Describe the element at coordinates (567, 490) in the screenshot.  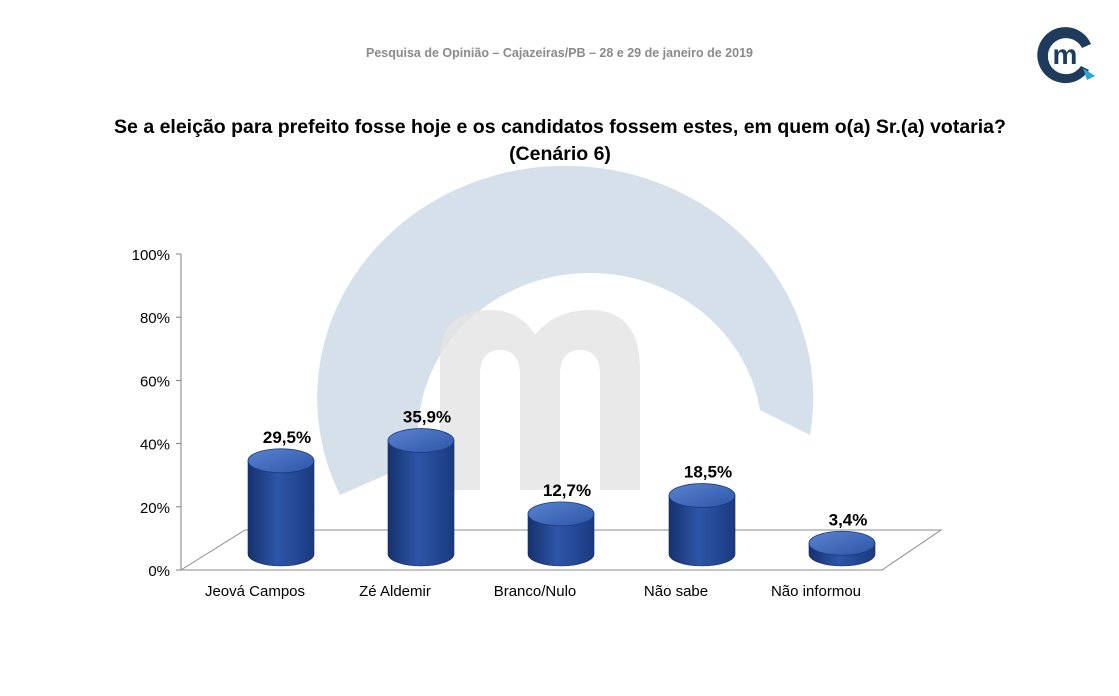
I see `data-label: 12,7%` at that location.